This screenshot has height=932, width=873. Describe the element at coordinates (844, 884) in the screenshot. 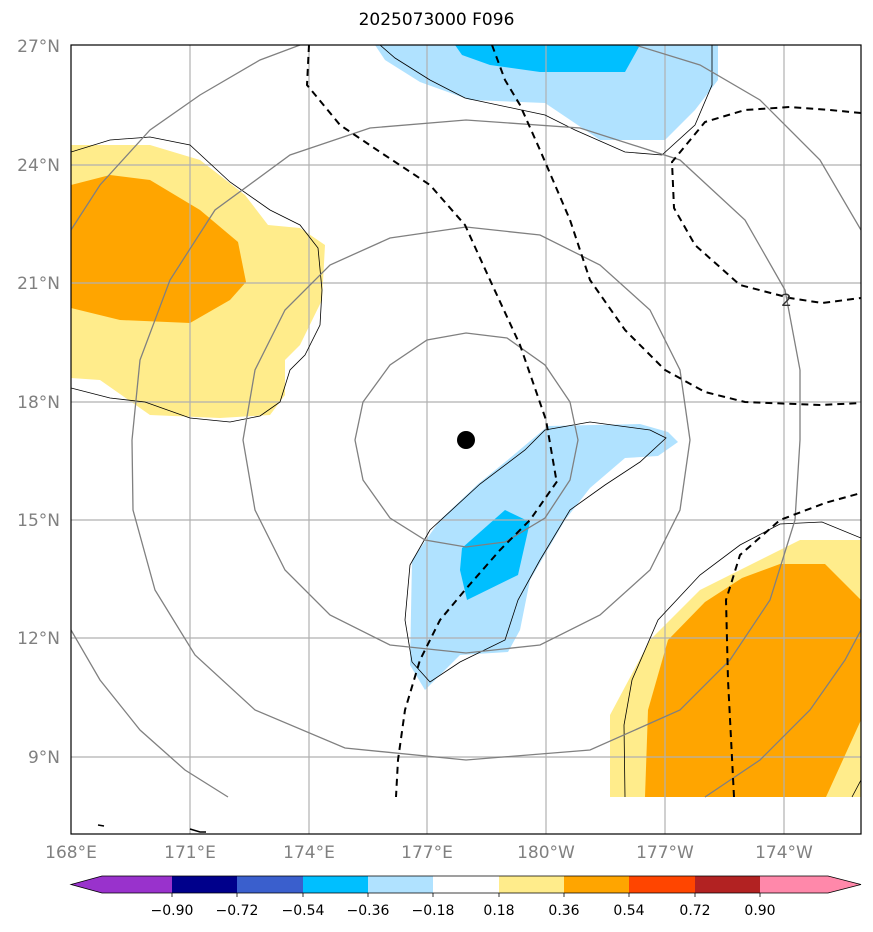

I see `colorbar-extend-high` at that location.